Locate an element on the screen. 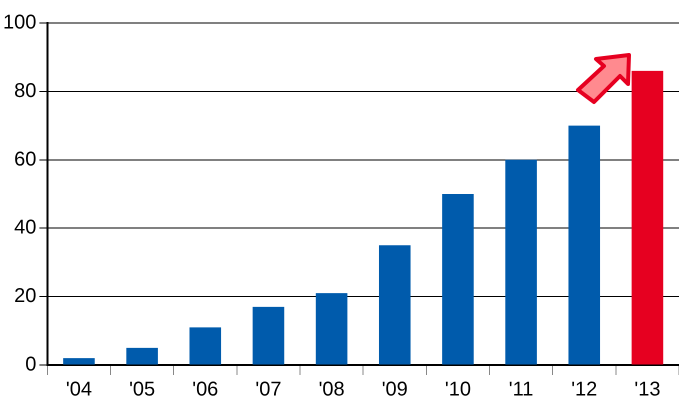 Image resolution: width=679 pixels, height=405 pixels. x-tick-label: '05 is located at coordinates (142, 389).